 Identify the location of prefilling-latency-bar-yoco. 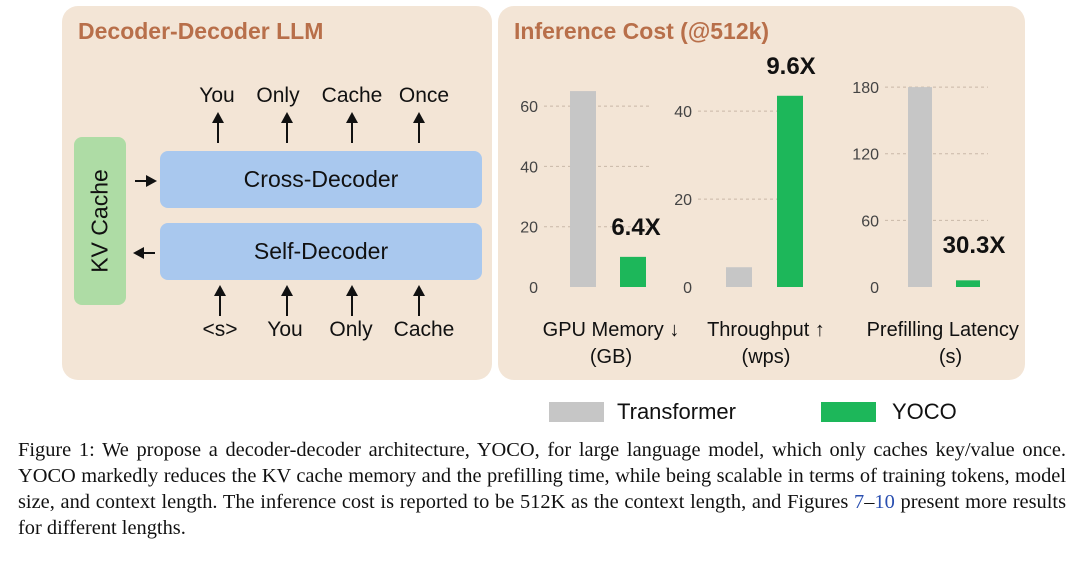
(968, 283).